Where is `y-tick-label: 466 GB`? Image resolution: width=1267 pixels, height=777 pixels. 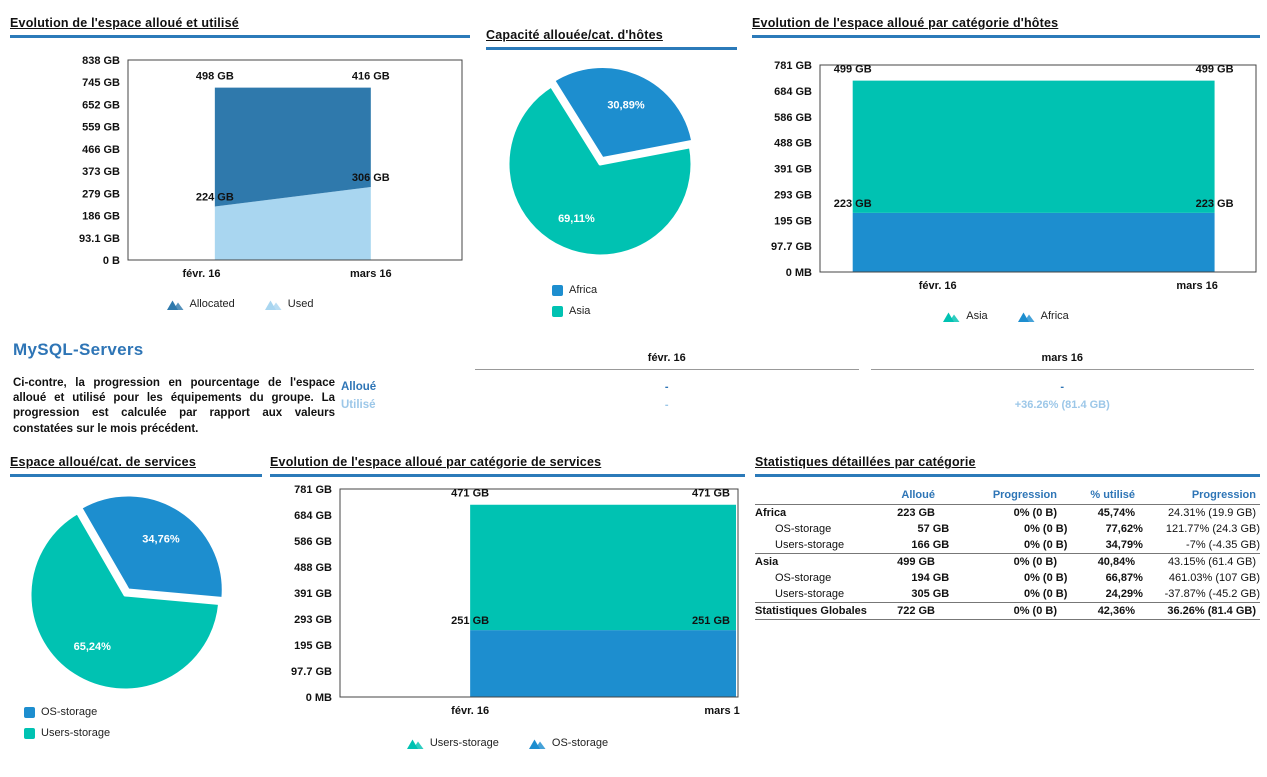
y-tick-label: 466 GB is located at coordinates (101, 150).